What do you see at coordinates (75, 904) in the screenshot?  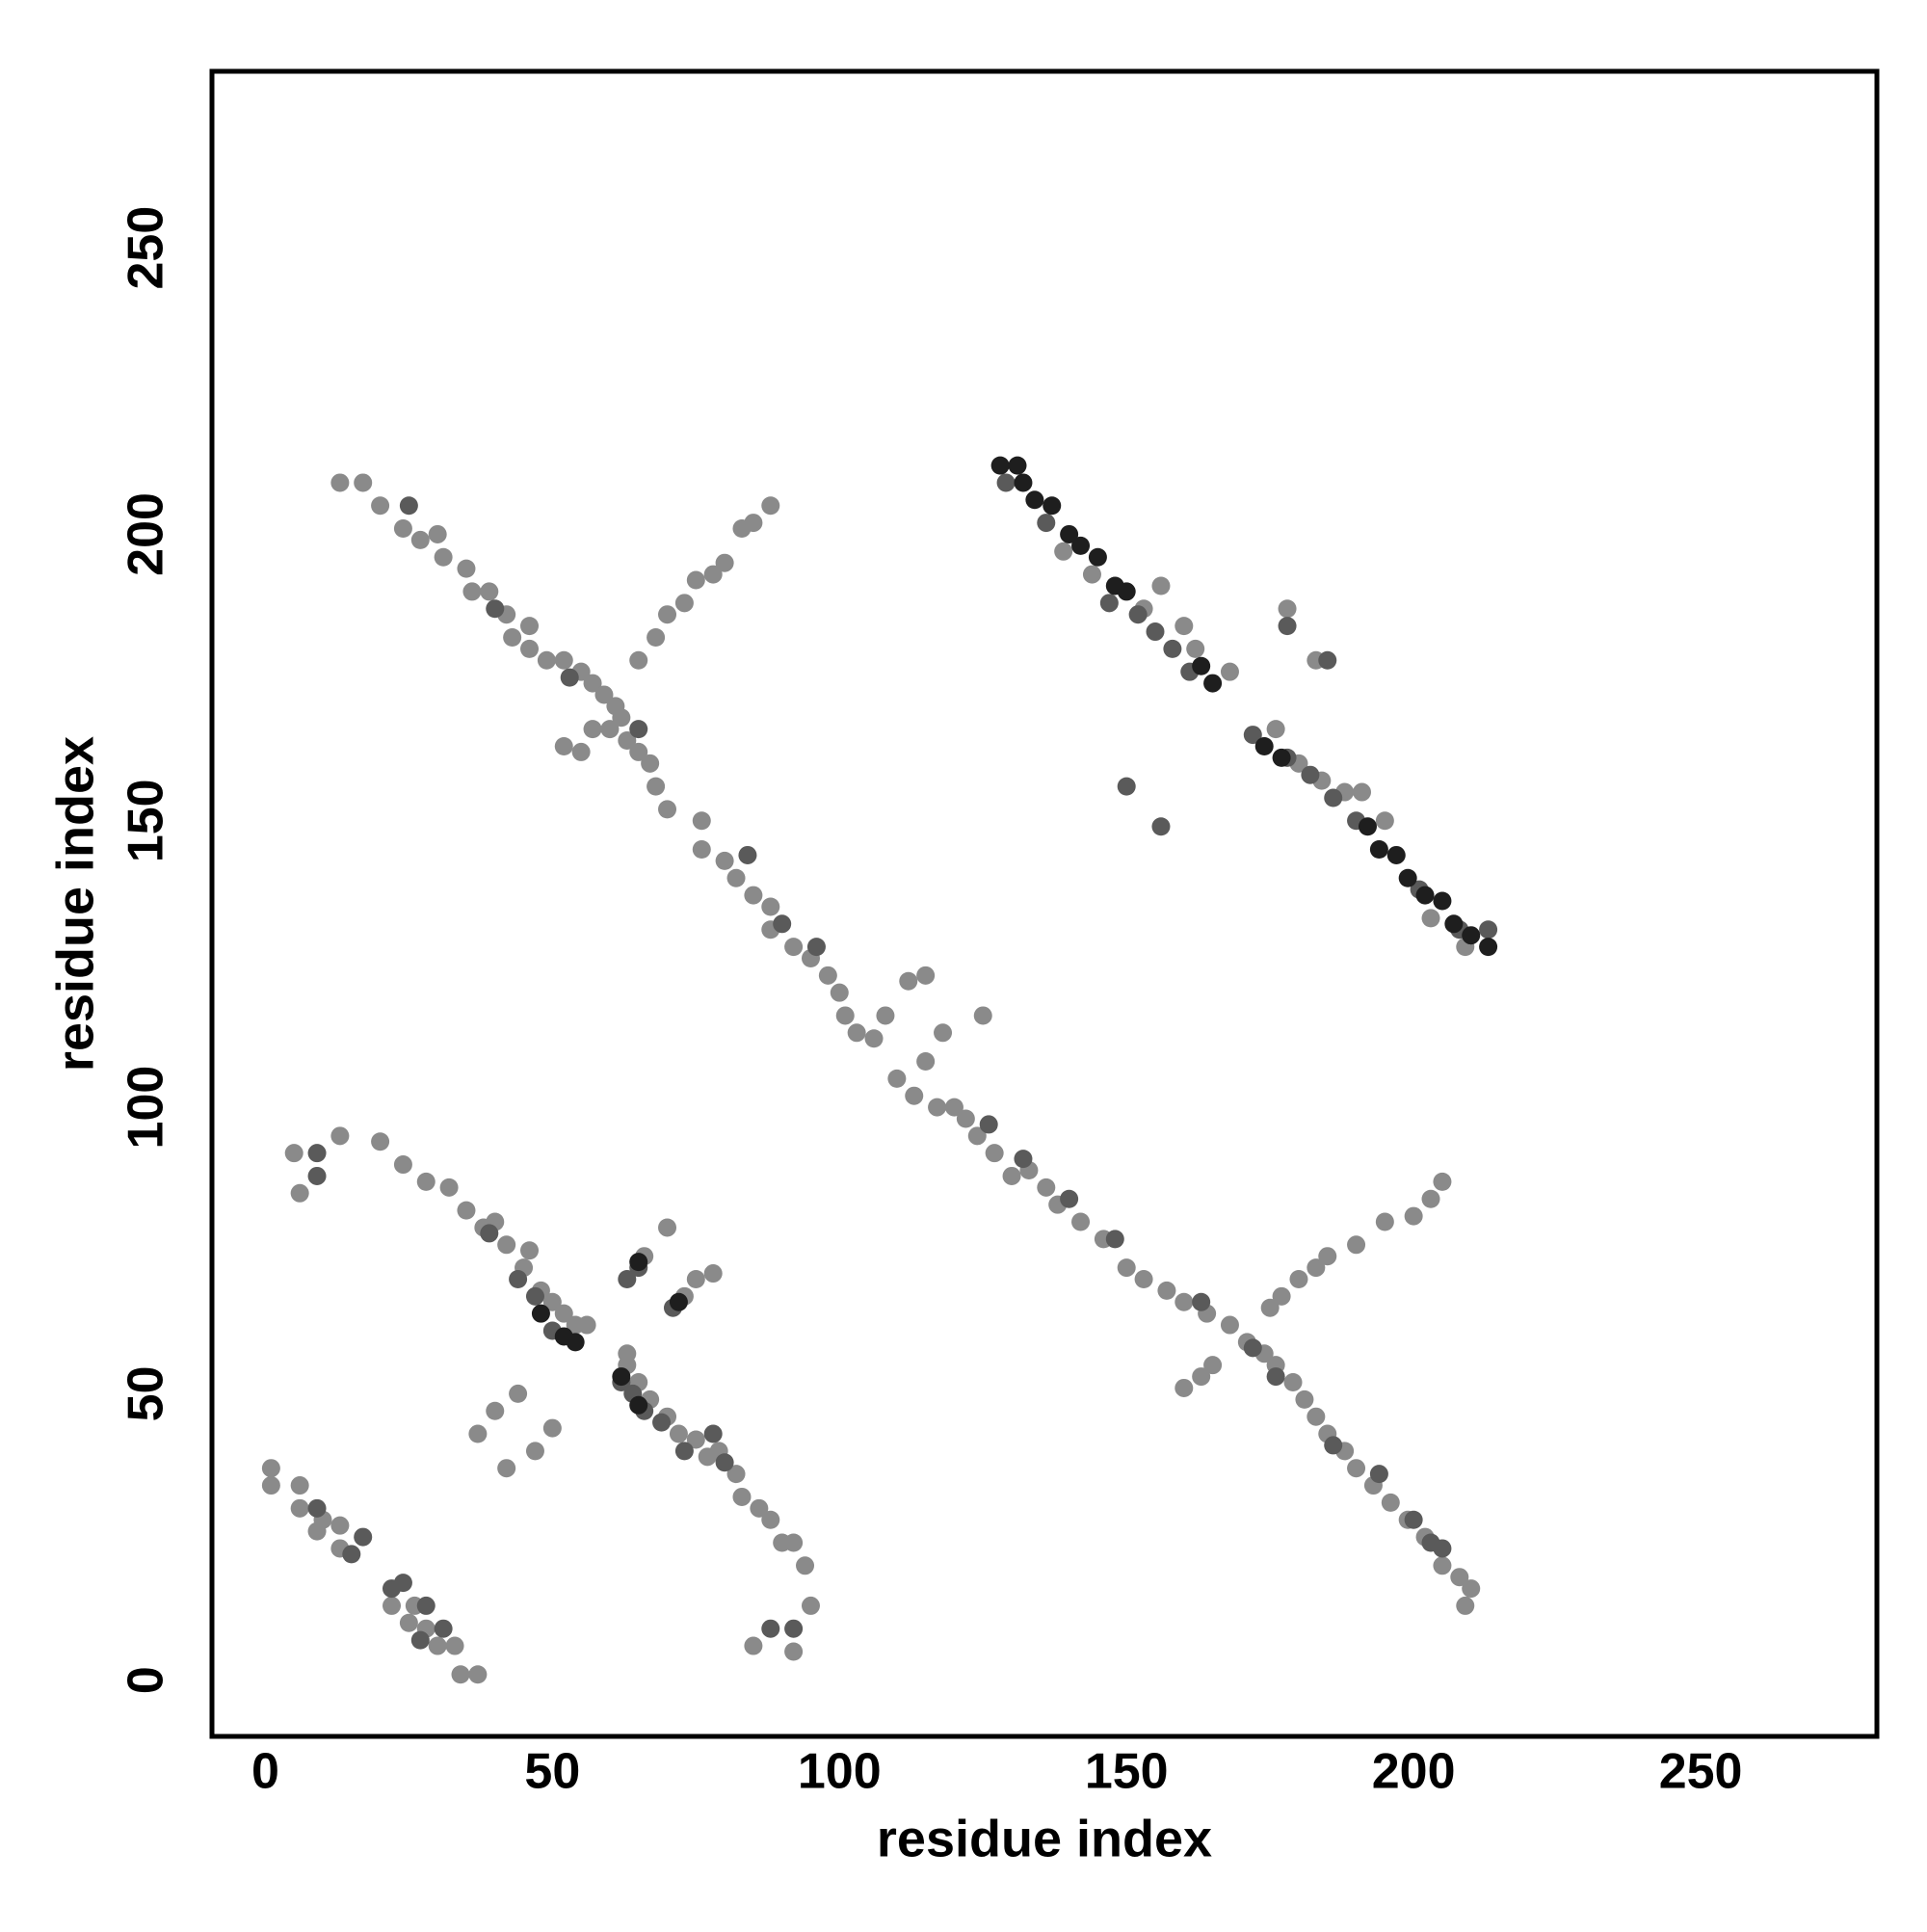 I see `y-axis-title: residue index` at bounding box center [75, 904].